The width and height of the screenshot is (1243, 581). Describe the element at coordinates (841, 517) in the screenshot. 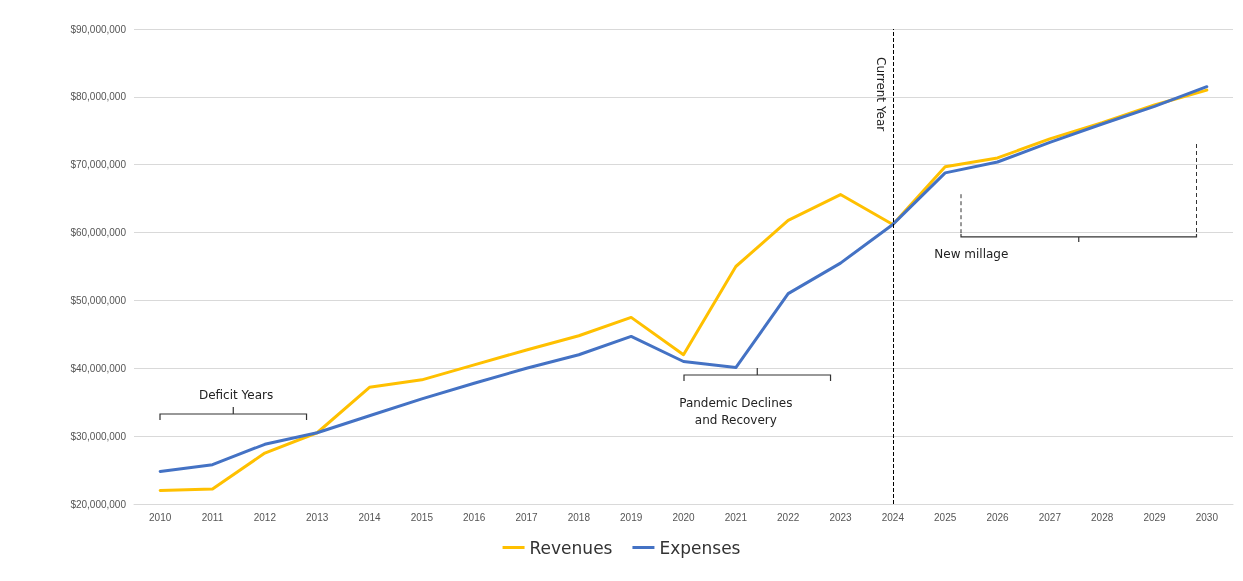

I see `x-tick-label: 2023` at that location.